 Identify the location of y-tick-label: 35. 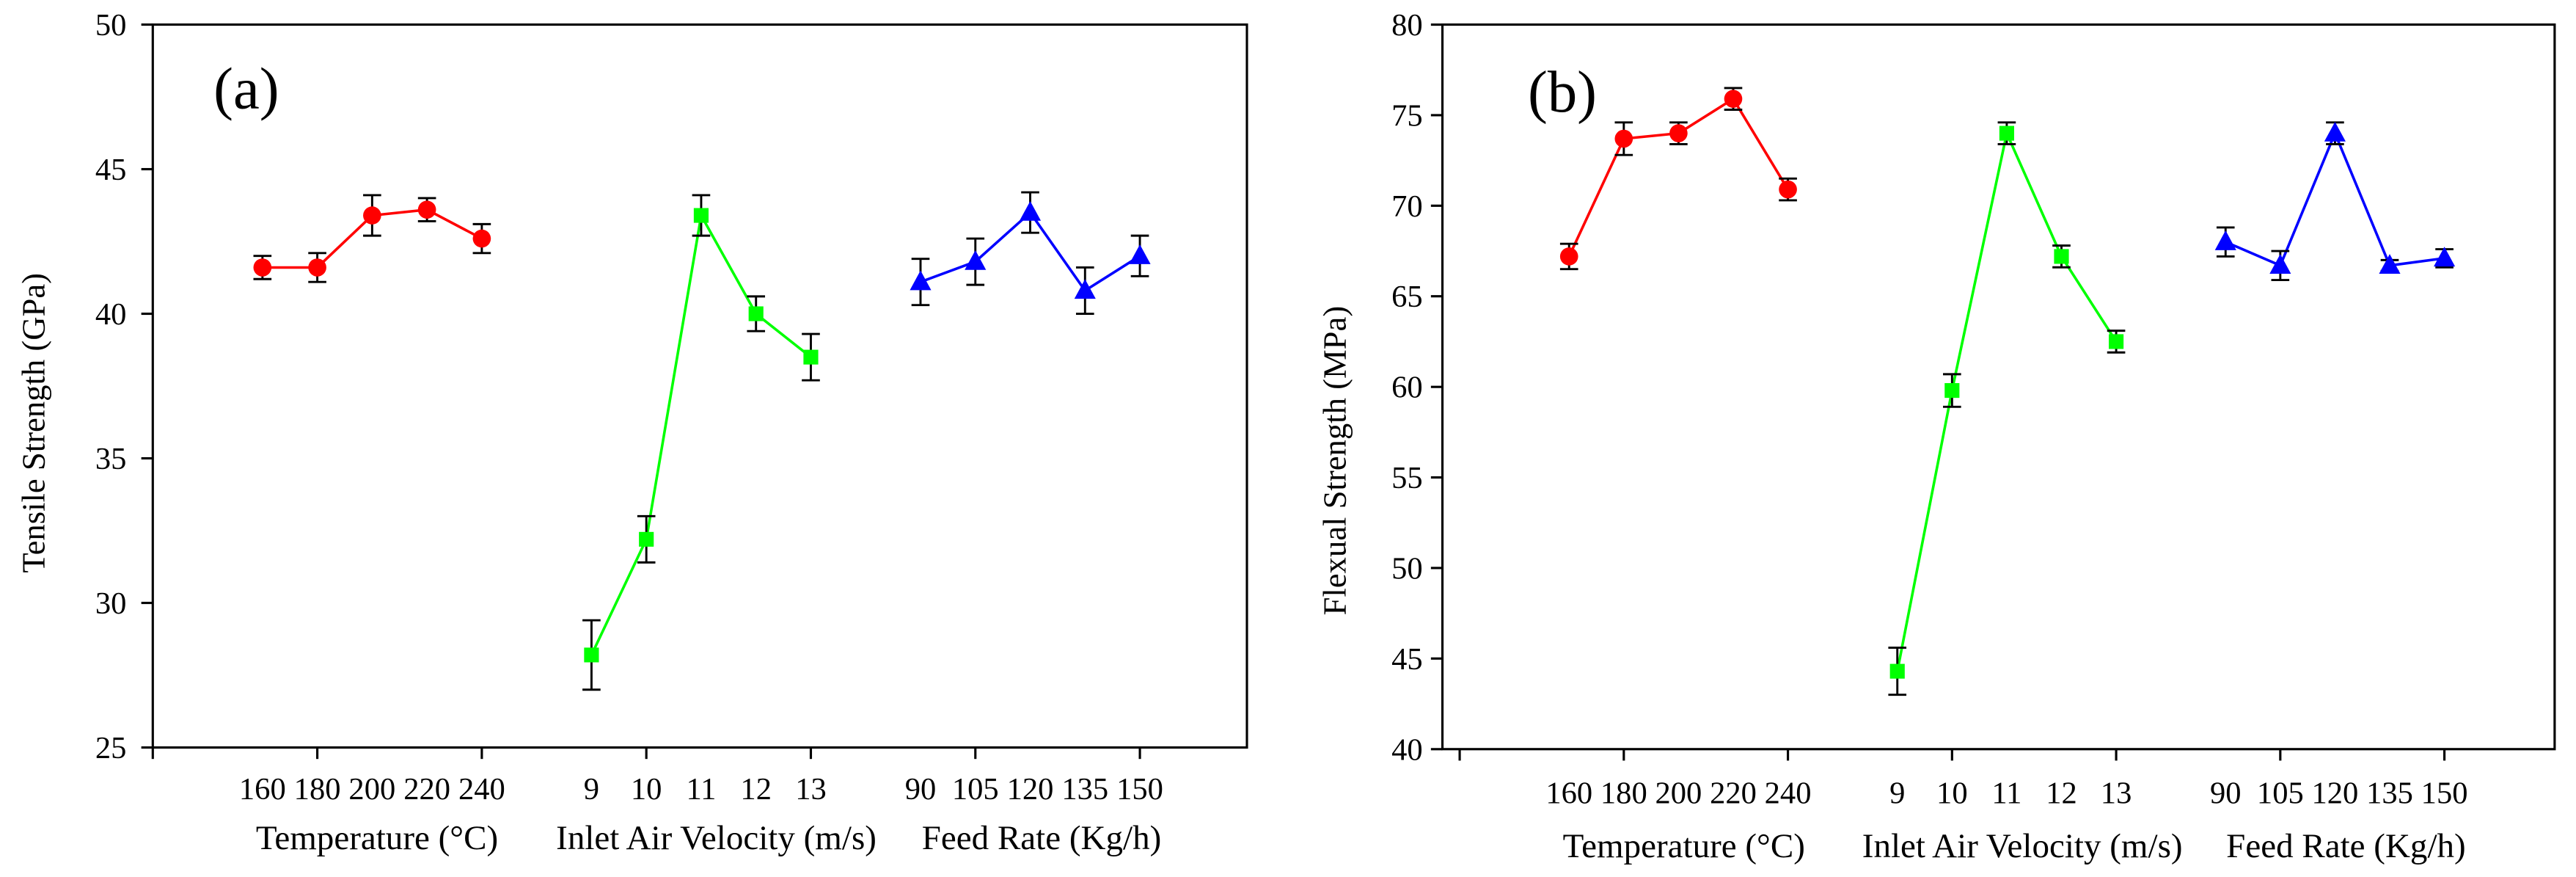
(111, 459).